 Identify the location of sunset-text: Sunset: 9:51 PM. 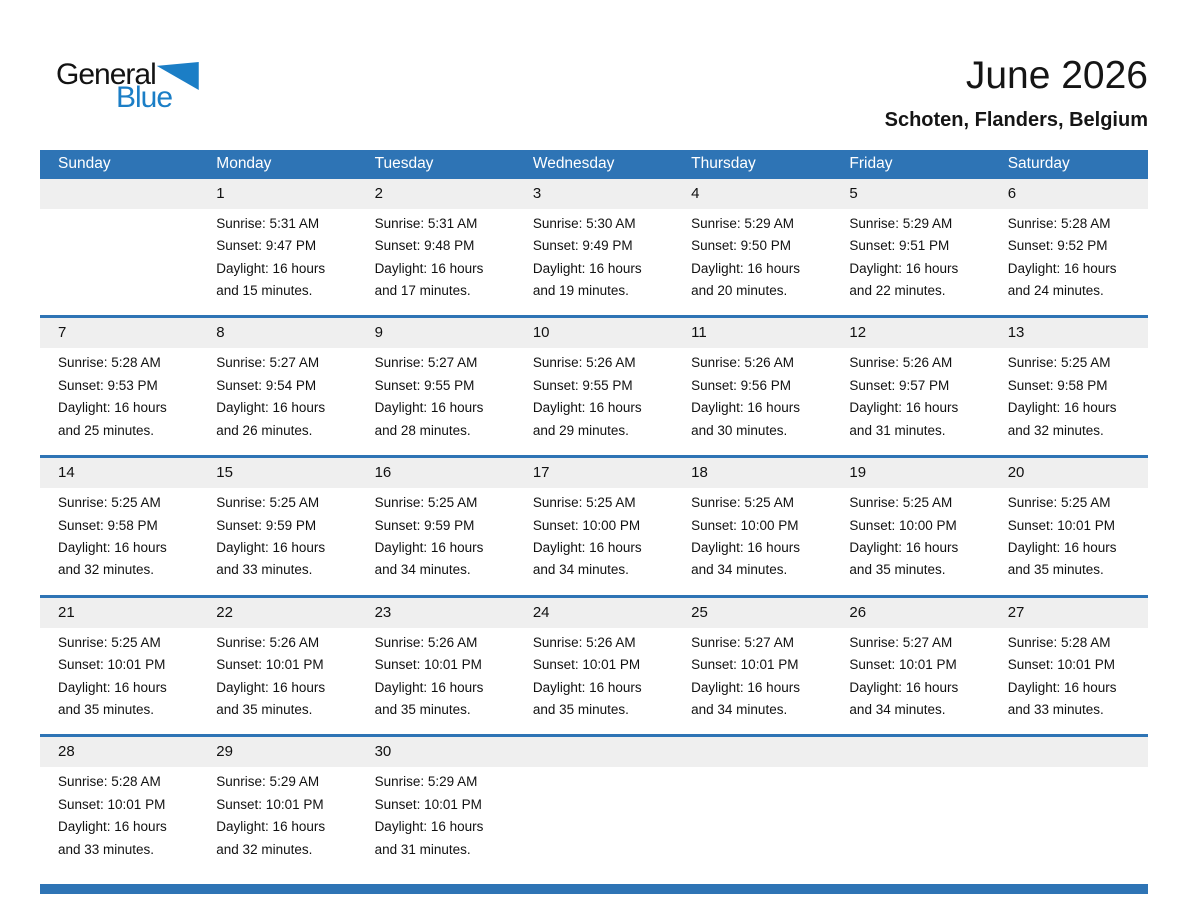
(899, 246).